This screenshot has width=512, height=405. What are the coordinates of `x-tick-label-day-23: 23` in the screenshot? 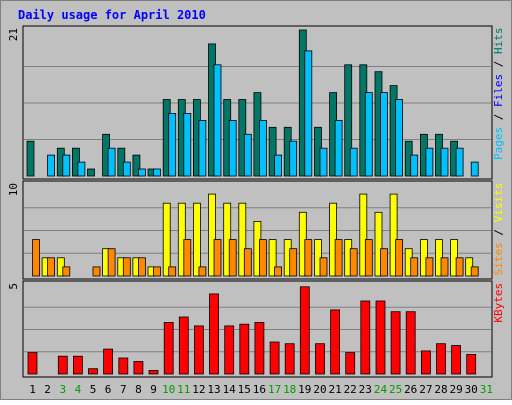 It's located at (365, 389).